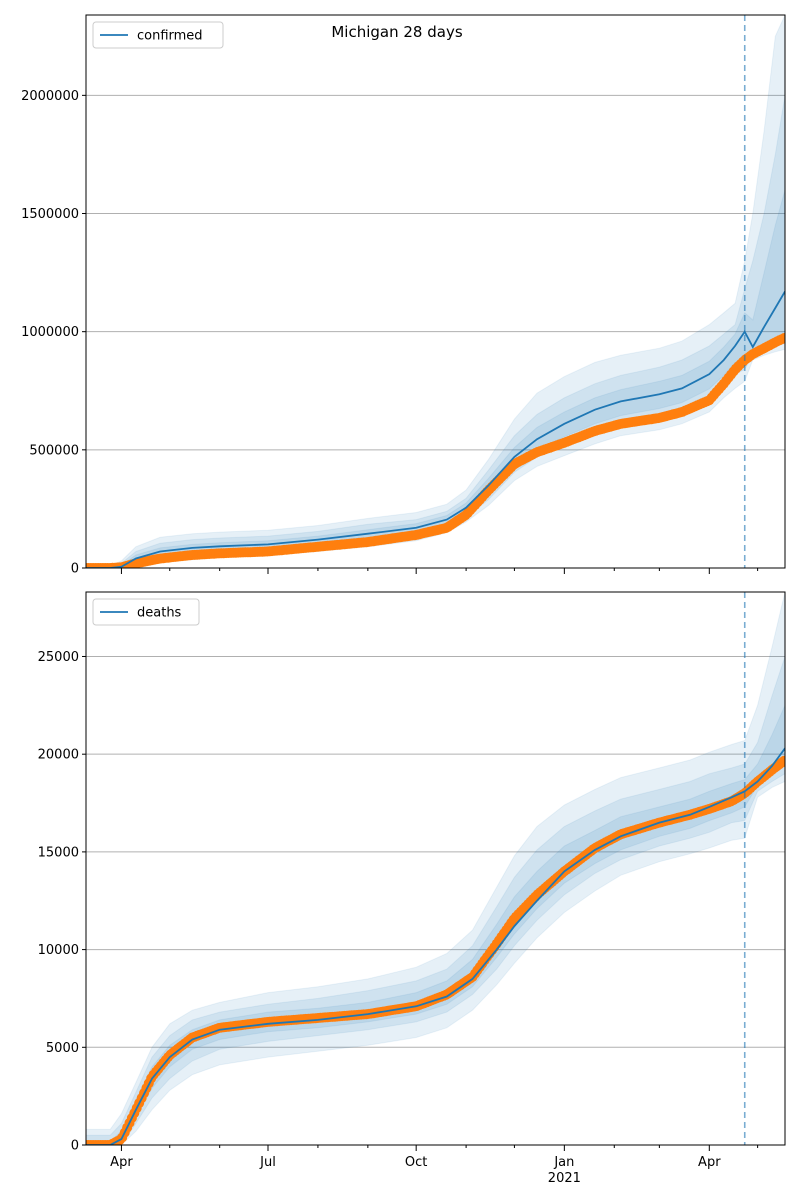 The height and width of the screenshot is (1204, 800). What do you see at coordinates (50, 332) in the screenshot?
I see `y-tick-label: 1000000` at bounding box center [50, 332].